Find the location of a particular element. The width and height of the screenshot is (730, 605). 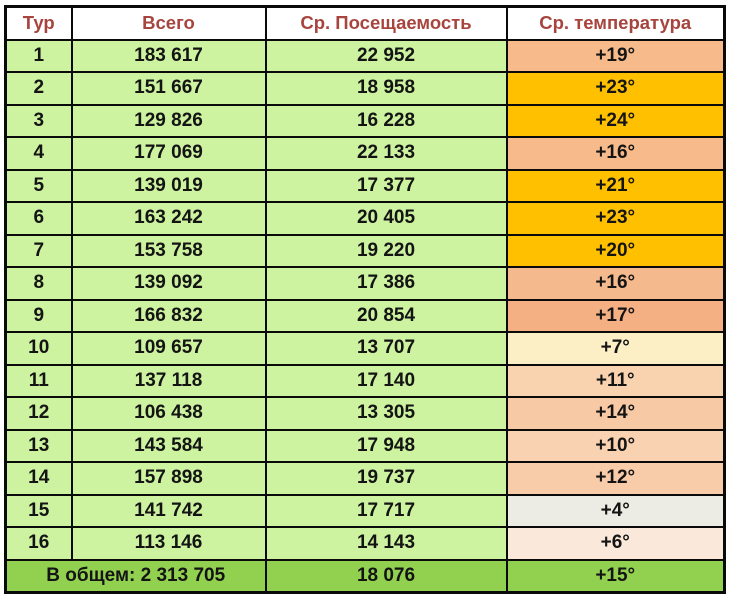

table-row: 6 163 242 20 405 +23° is located at coordinates (365, 218).